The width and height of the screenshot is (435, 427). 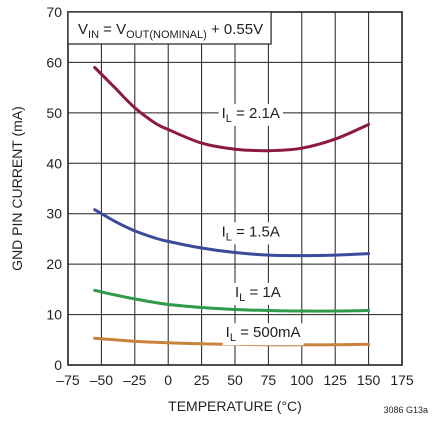 What do you see at coordinates (83, 29) in the screenshot?
I see `condition-part-1: V` at bounding box center [83, 29].